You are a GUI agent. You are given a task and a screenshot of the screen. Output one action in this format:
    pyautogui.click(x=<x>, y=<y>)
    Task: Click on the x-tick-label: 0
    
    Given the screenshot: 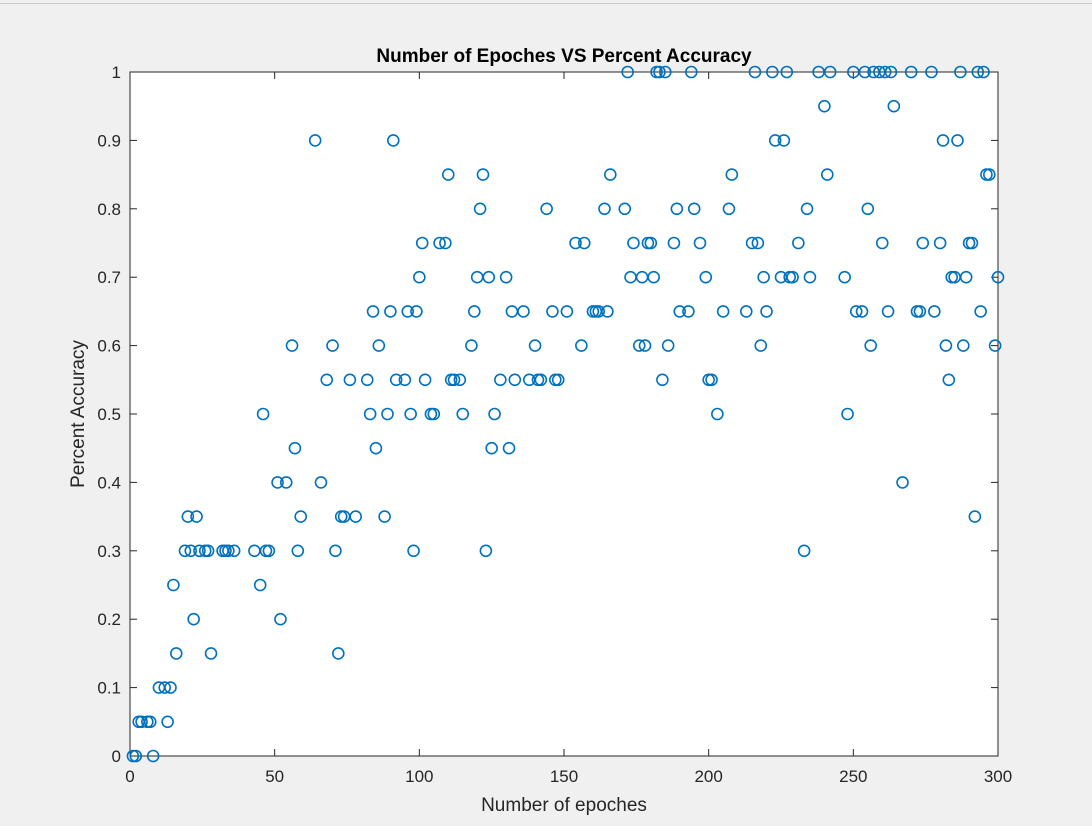 What is the action you would take?
    pyautogui.click(x=129, y=776)
    